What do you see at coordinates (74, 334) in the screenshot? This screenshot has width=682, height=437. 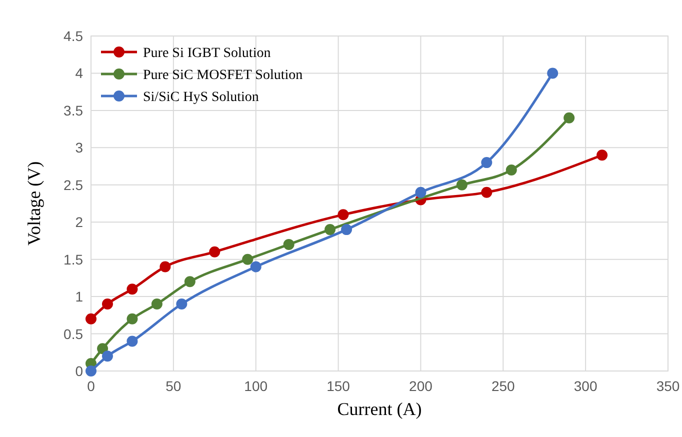 I see `y-tick-label: 0.5` at bounding box center [74, 334].